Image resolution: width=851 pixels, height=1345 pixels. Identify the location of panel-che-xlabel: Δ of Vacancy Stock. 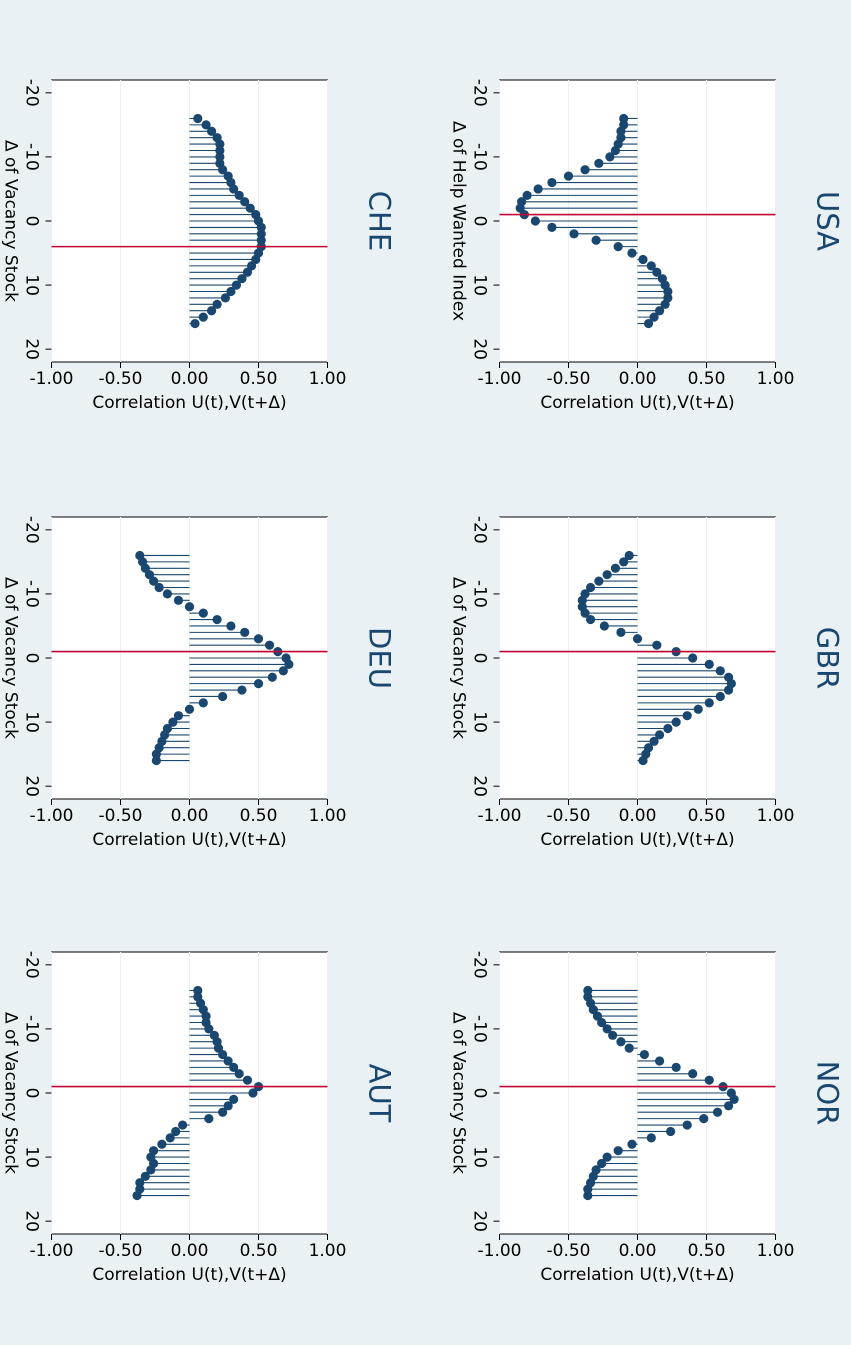
(11, 221).